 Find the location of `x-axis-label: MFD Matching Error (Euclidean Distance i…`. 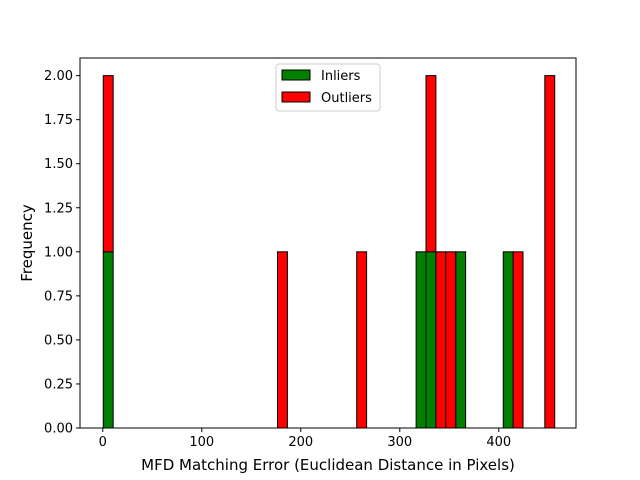

x-axis-label: MFD Matching Error (Euclidean Distance i… is located at coordinates (328, 465).